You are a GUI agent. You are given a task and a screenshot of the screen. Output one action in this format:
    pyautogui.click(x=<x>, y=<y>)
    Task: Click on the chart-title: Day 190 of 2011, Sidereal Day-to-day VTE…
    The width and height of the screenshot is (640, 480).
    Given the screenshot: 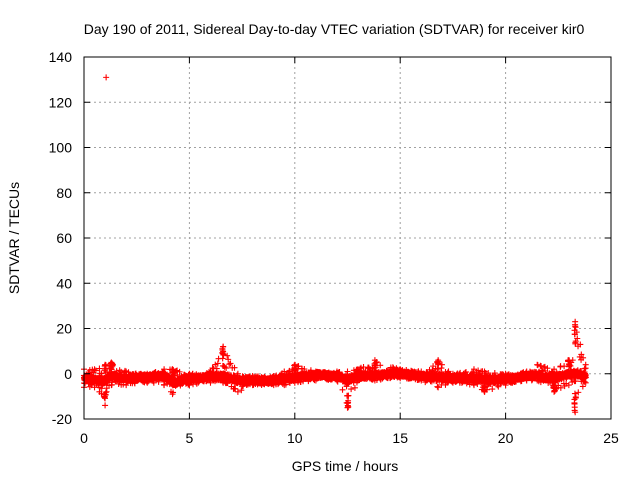 What is the action you would take?
    pyautogui.click(x=334, y=29)
    